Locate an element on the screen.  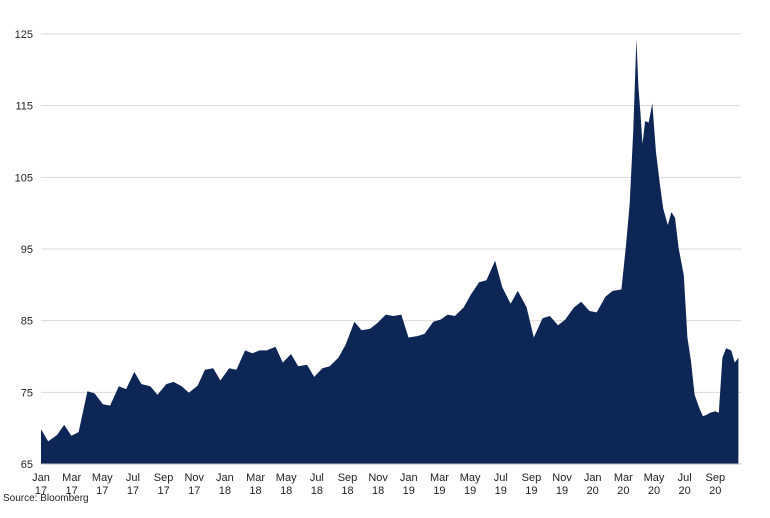
x-tick-label: Jul 18 is located at coordinates (317, 484).